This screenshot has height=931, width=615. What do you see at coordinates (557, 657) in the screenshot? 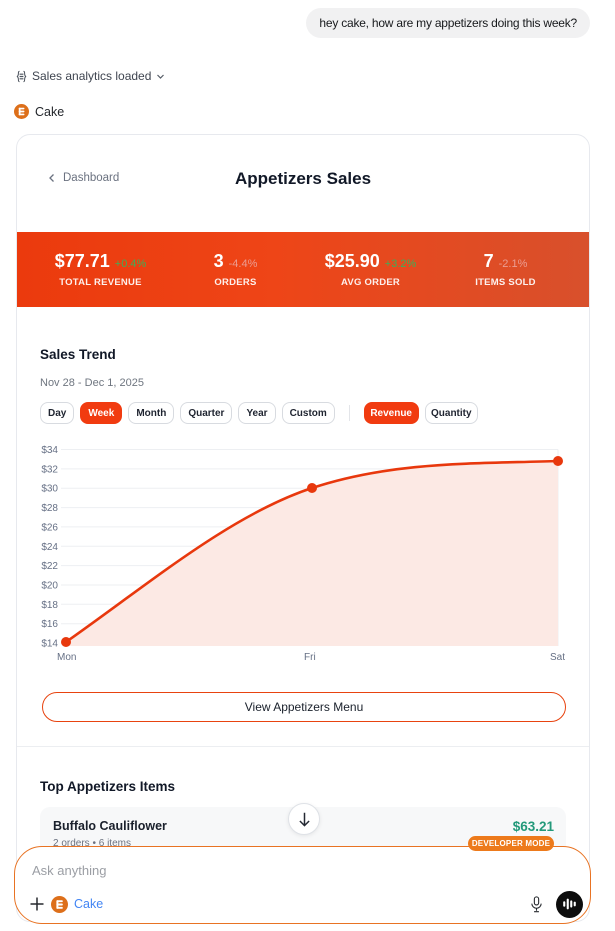
I see `svg-text: Sat` at bounding box center [557, 657].